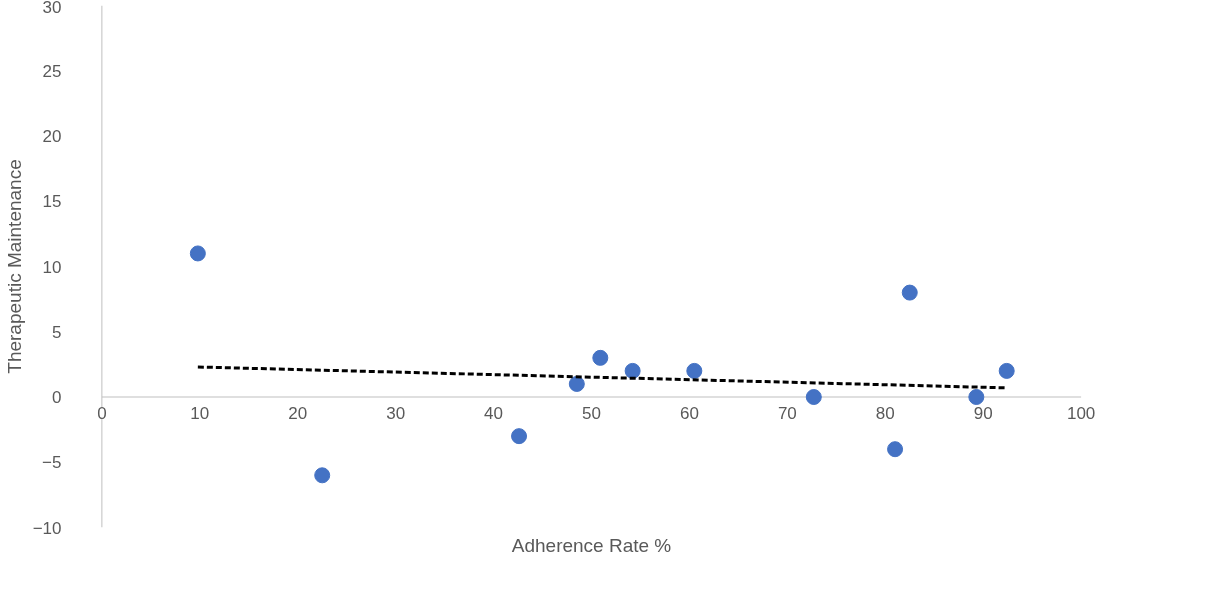 The width and height of the screenshot is (1212, 590). I want to click on x-tick-label: 50, so click(591, 413).